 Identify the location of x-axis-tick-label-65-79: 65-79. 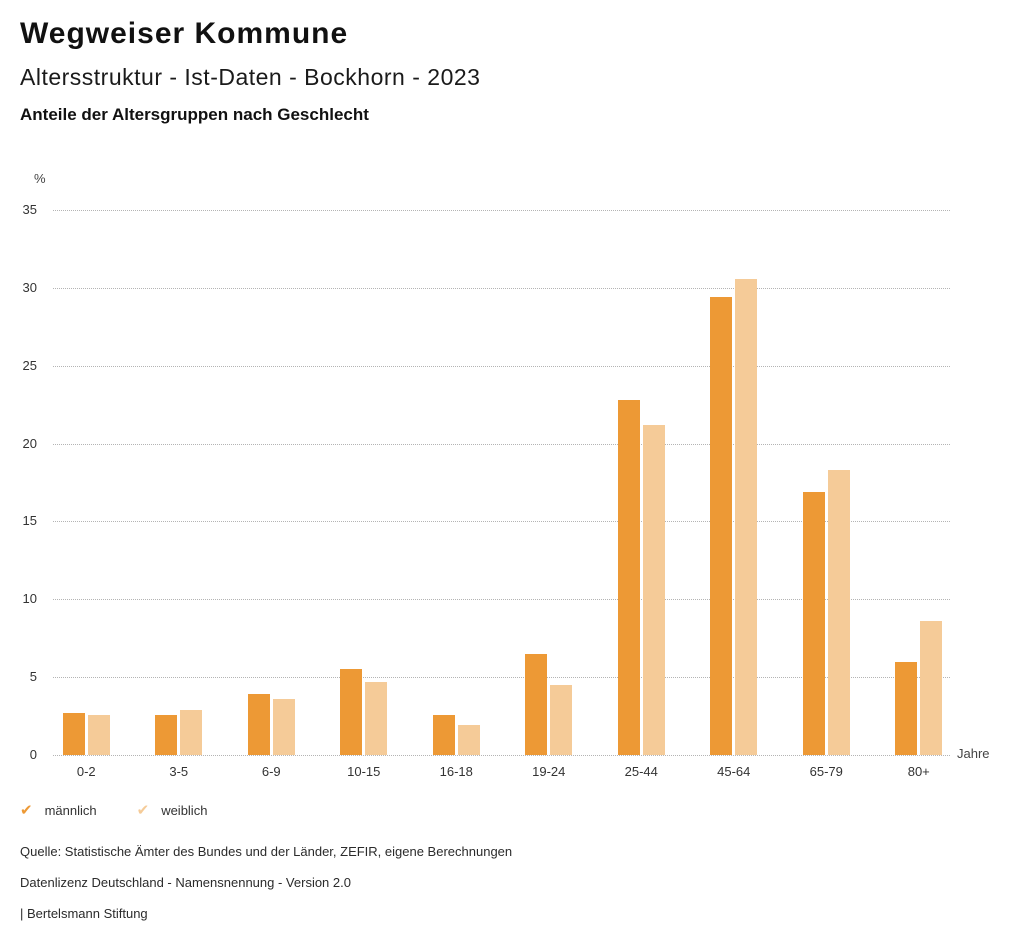
(826, 771).